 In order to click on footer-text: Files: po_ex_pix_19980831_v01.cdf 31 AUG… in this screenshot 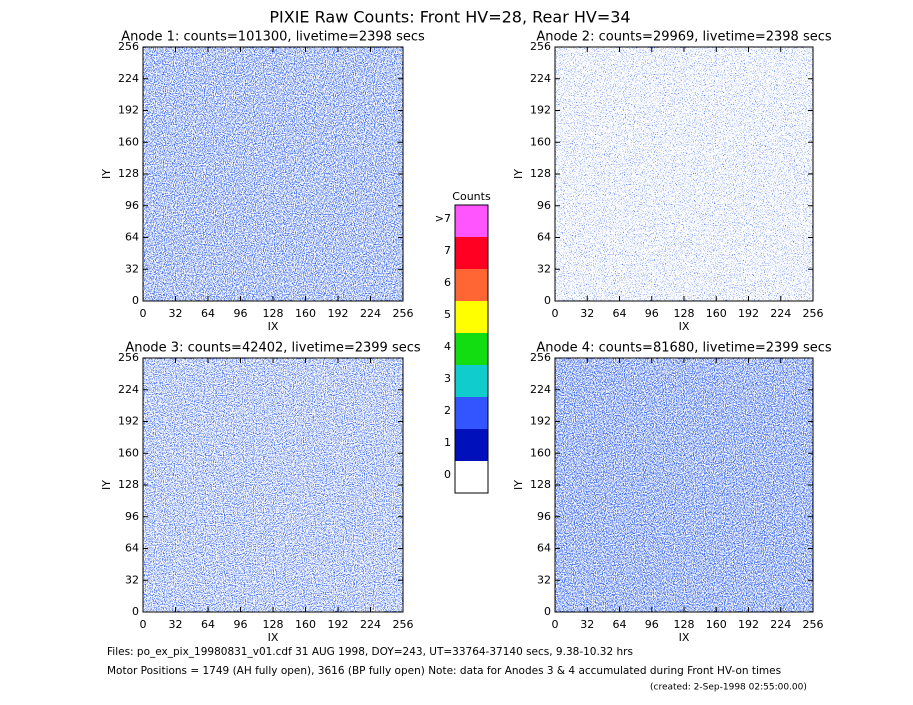, I will do `click(370, 652)`.